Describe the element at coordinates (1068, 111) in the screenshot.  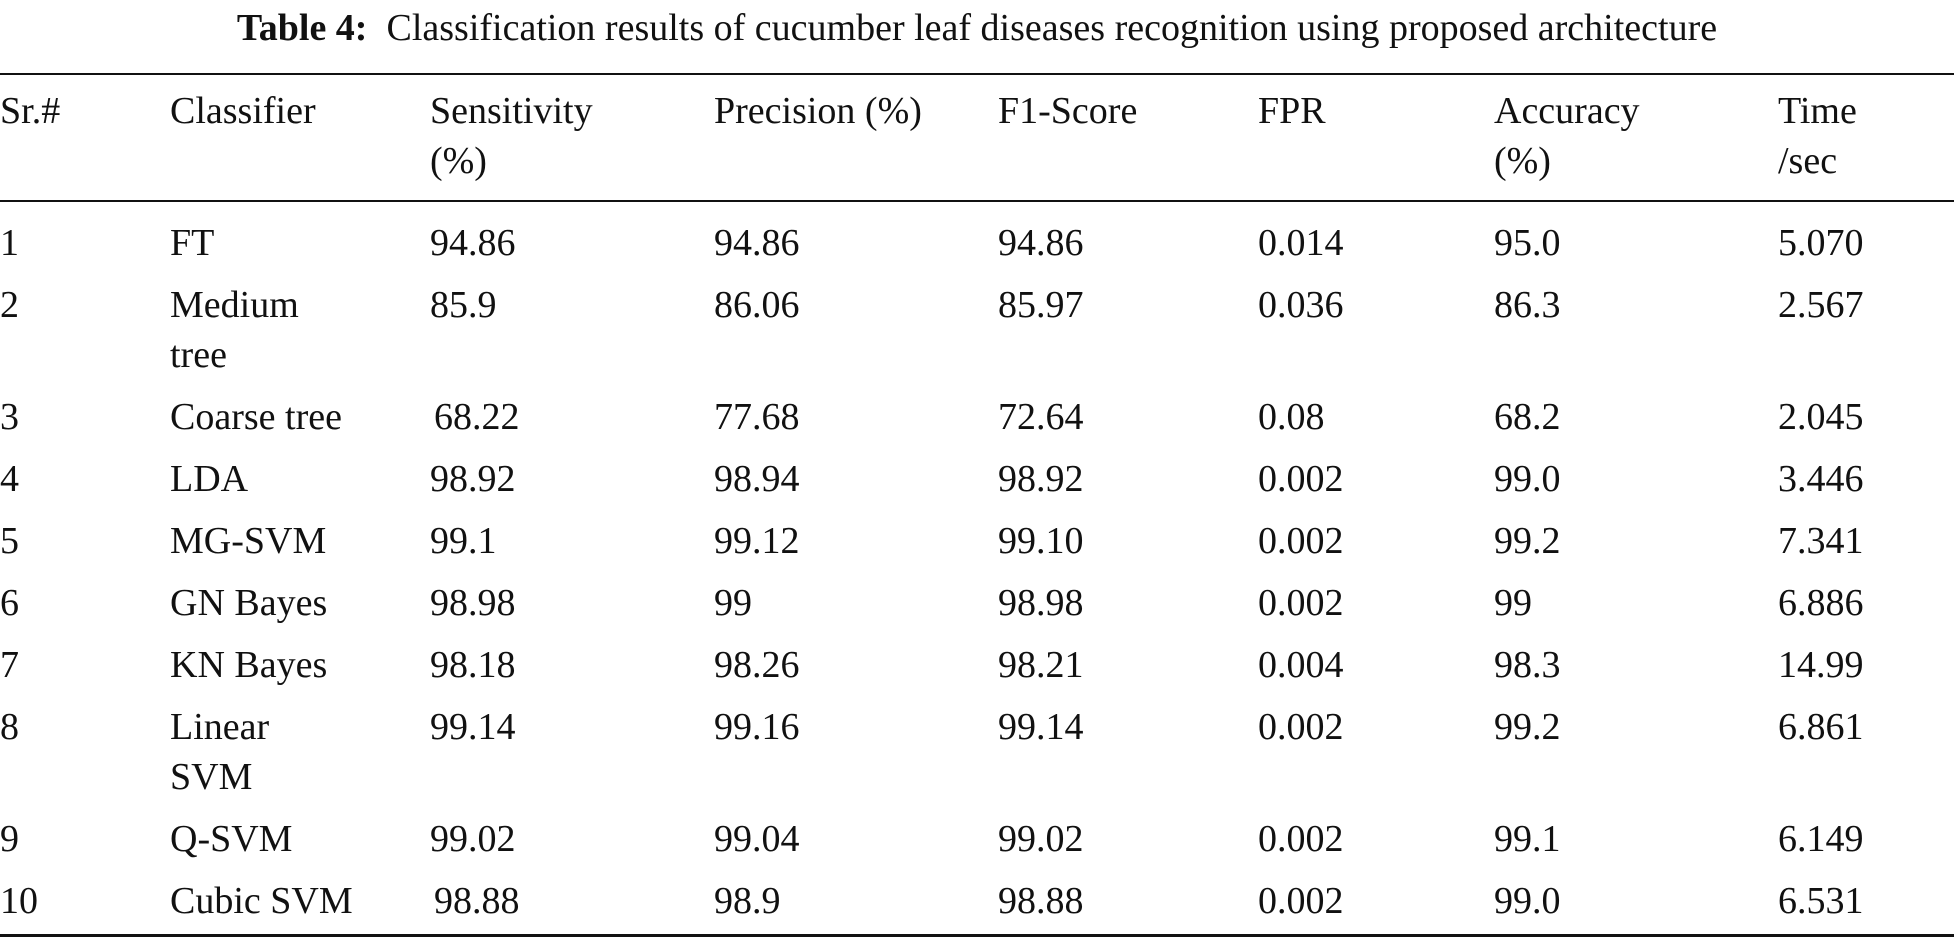
I see `header-f1: F1-Score` at that location.